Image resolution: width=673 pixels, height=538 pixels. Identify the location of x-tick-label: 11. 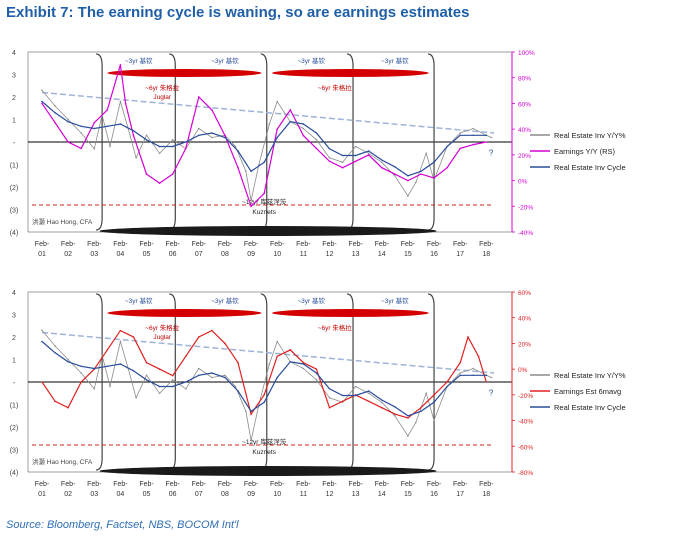
(303, 494).